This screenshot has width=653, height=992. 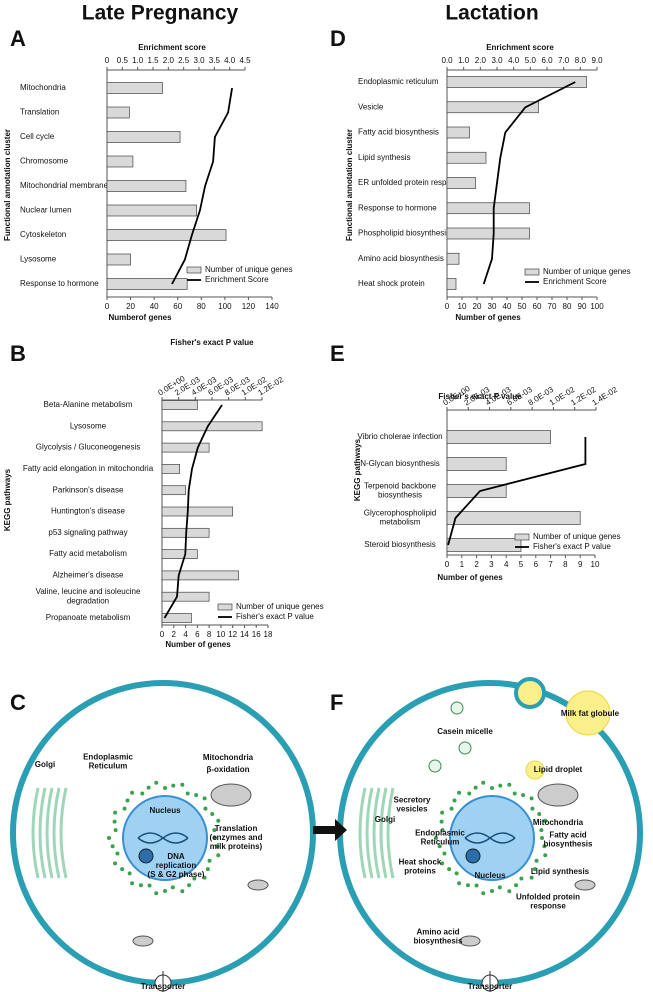 I want to click on x2-tick-label: 2.5, so click(x=184, y=60).